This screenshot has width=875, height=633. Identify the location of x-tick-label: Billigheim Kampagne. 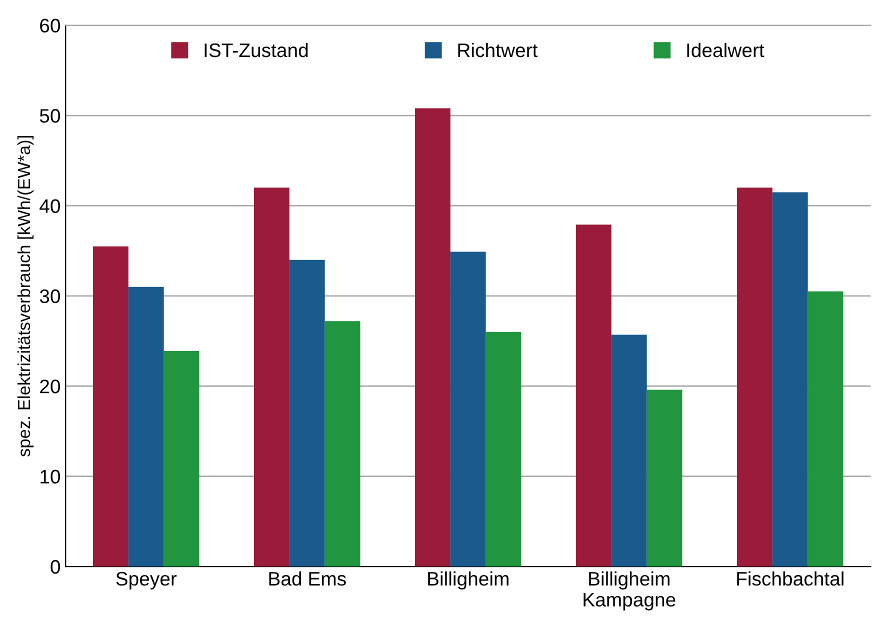
(630, 590).